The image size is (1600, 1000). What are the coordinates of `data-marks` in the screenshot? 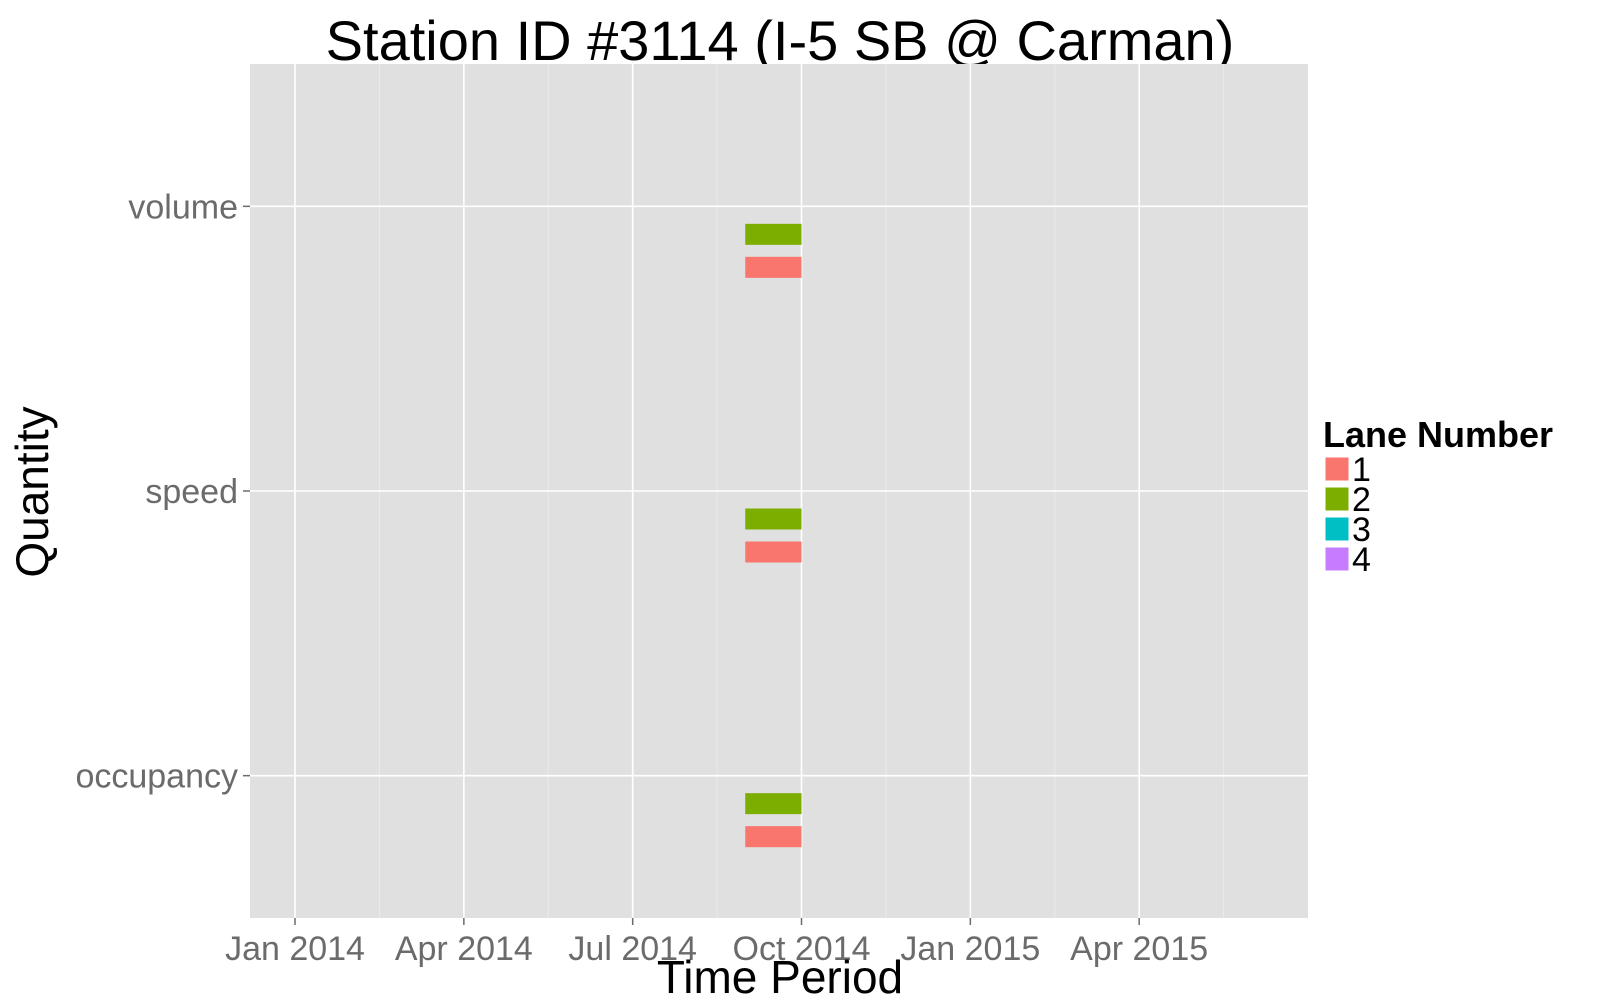 It's located at (773, 535).